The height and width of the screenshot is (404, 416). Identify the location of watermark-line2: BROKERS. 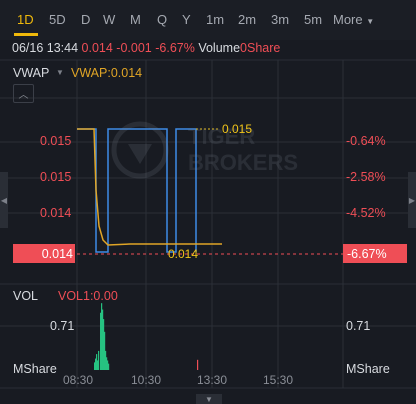
(243, 162).